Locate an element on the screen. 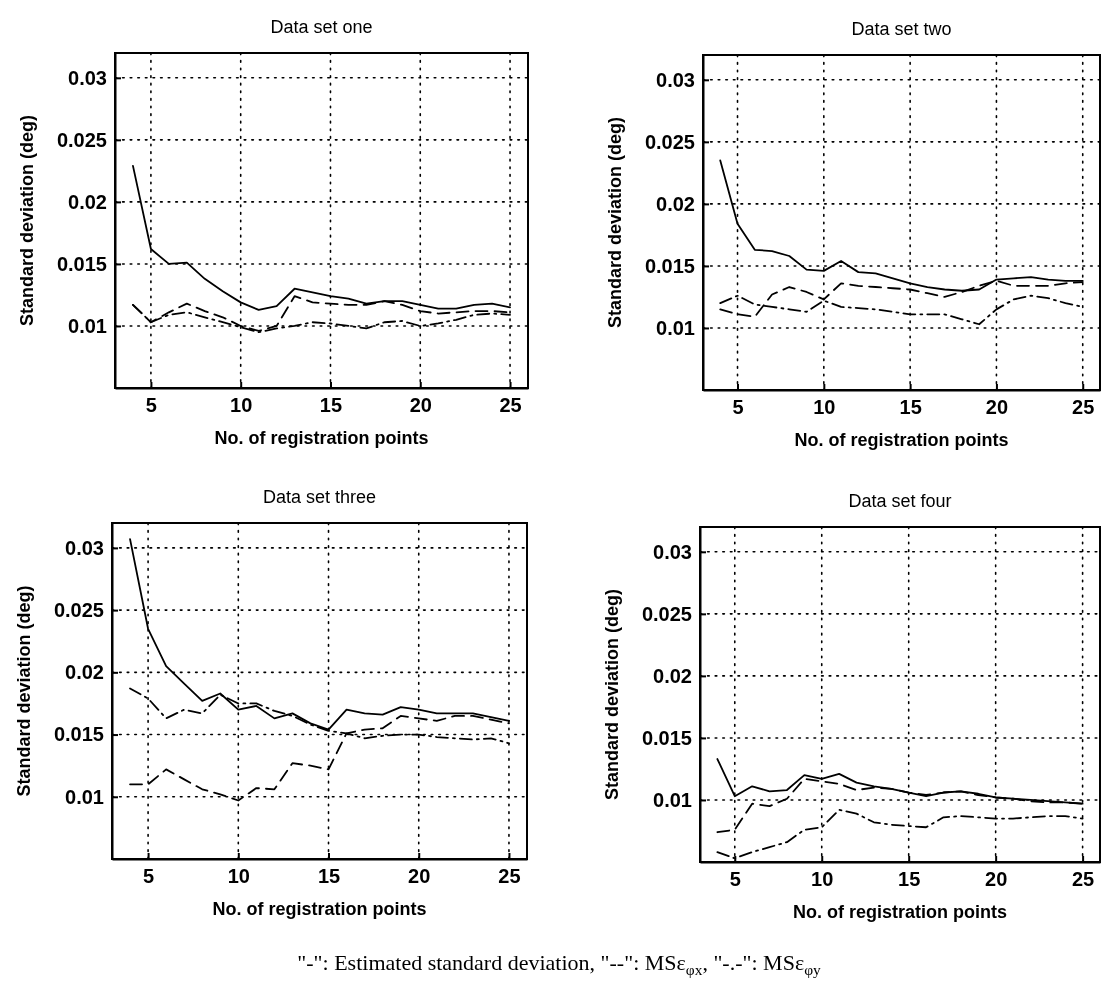 Image resolution: width=1118 pixels, height=997 pixels. chart-title: Data set two is located at coordinates (901, 29).